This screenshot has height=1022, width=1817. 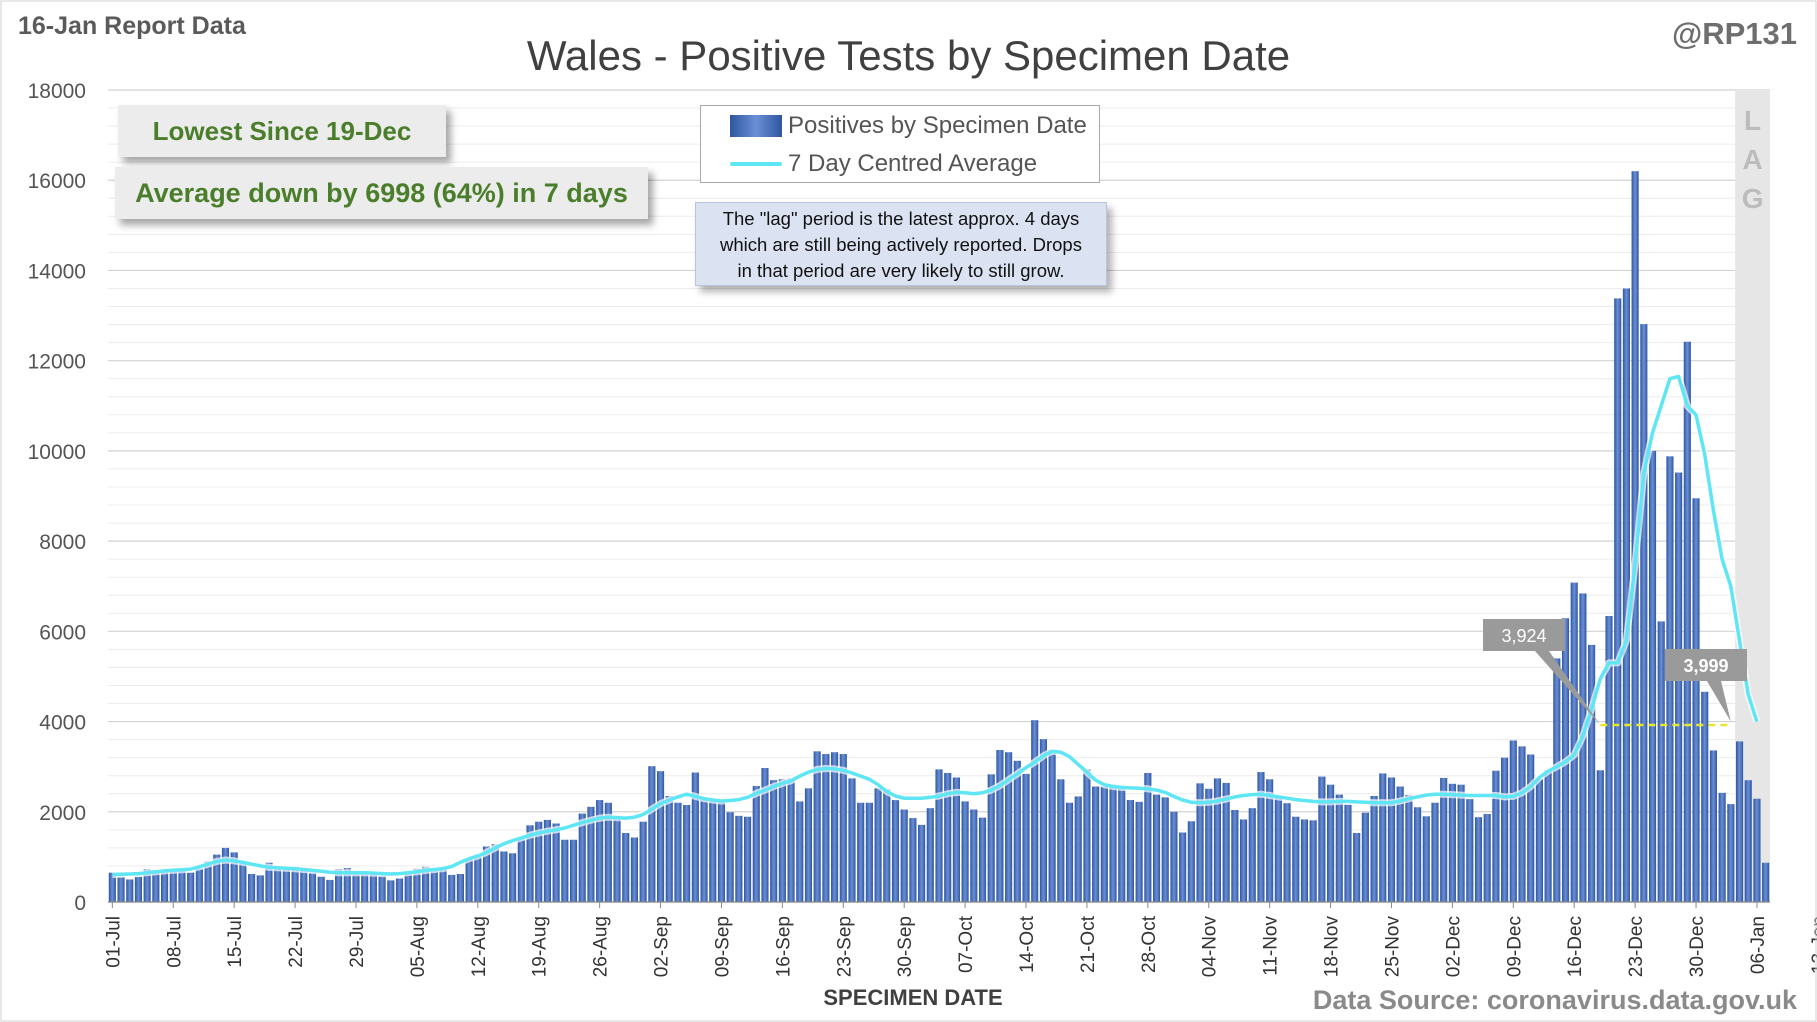 I want to click on bar-swatch-icon, so click(x=756, y=126).